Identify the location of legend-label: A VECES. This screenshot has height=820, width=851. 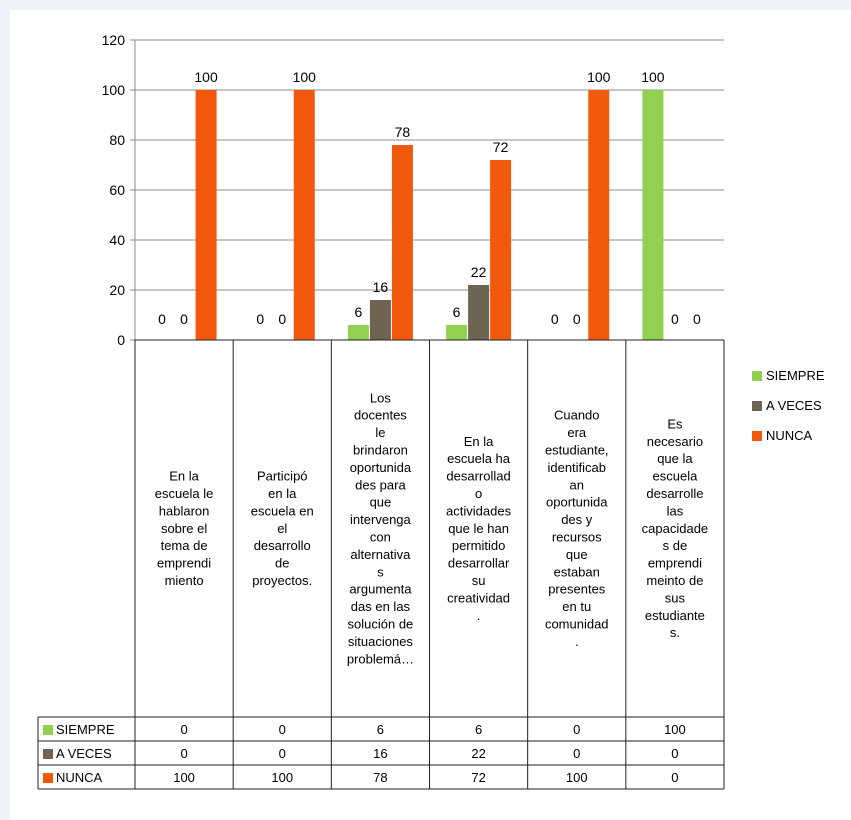
(794, 405).